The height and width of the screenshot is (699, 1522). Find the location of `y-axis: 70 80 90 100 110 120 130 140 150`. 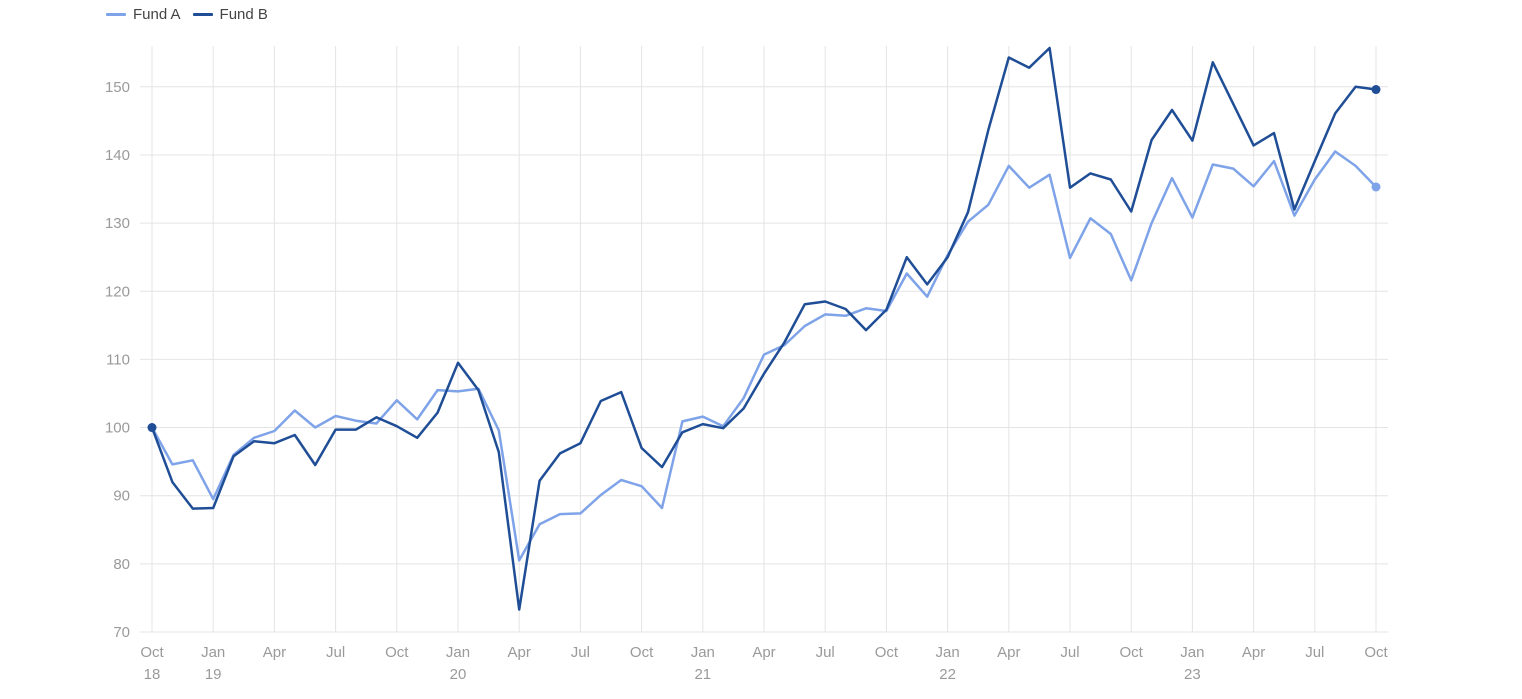

y-axis: 70 80 90 100 110 120 130 140 150 is located at coordinates (117, 360).